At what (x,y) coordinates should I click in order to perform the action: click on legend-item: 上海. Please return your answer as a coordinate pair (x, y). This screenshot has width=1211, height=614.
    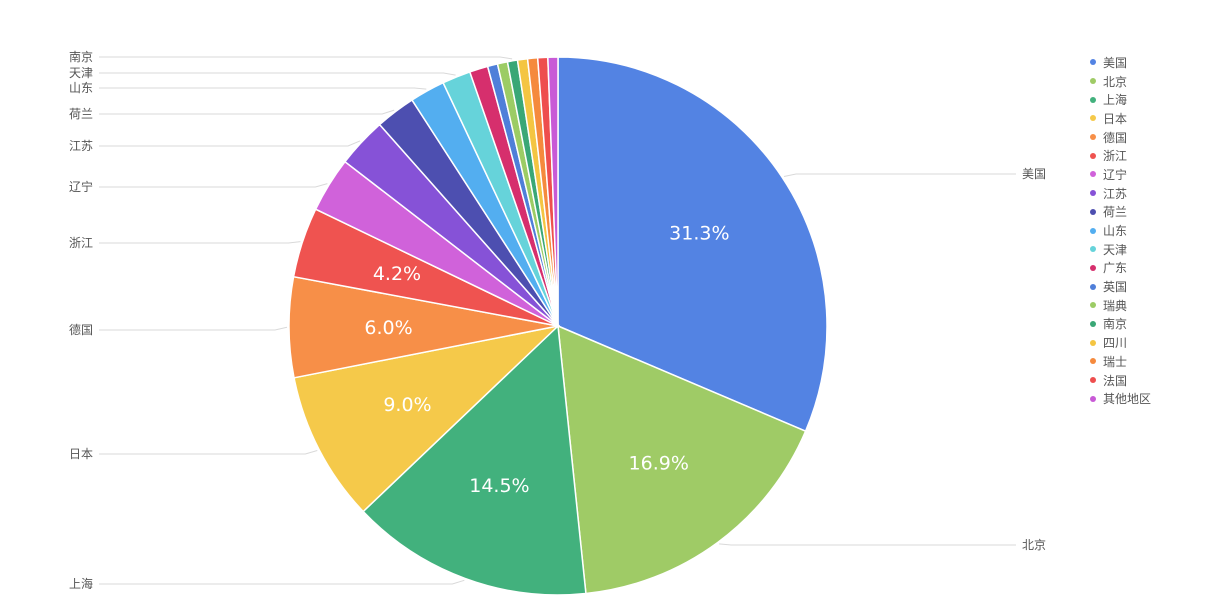
    Looking at the image, I should click on (1120, 99).